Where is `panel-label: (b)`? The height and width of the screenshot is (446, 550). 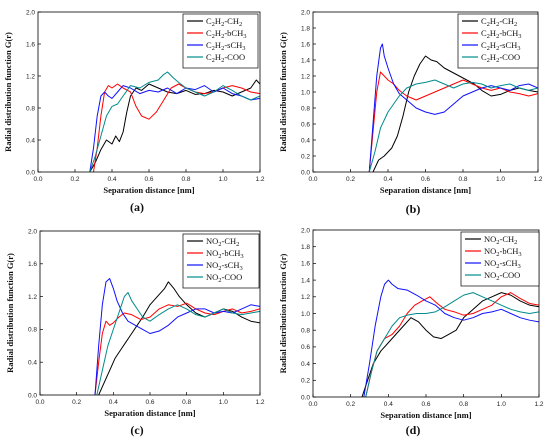
panel-label: (b) is located at coordinates (413, 209).